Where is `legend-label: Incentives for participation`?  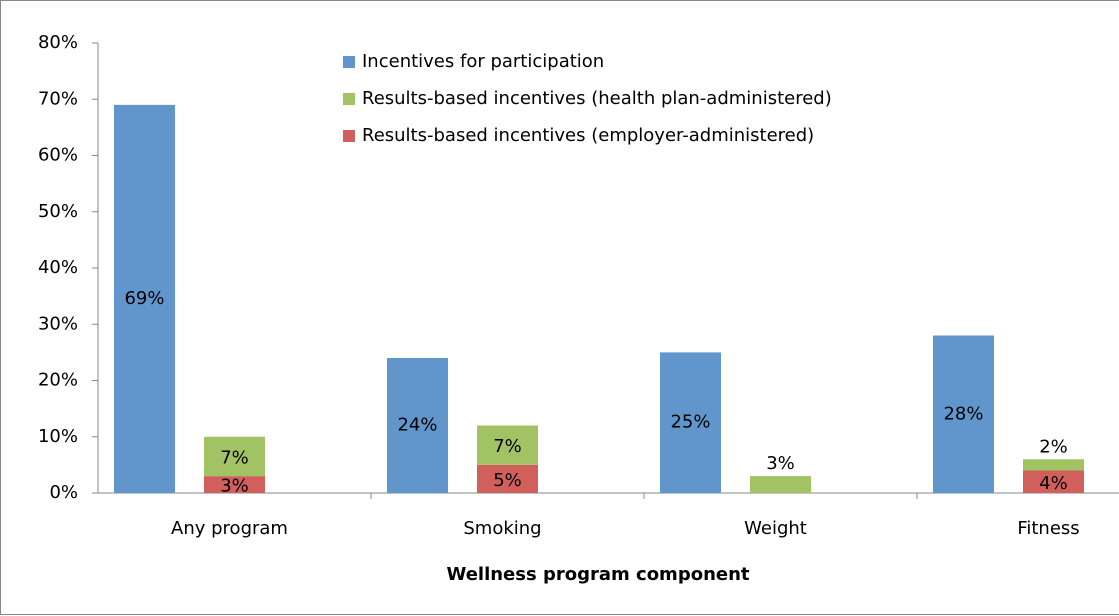
legend-label: Incentives for participation is located at coordinates (483, 61).